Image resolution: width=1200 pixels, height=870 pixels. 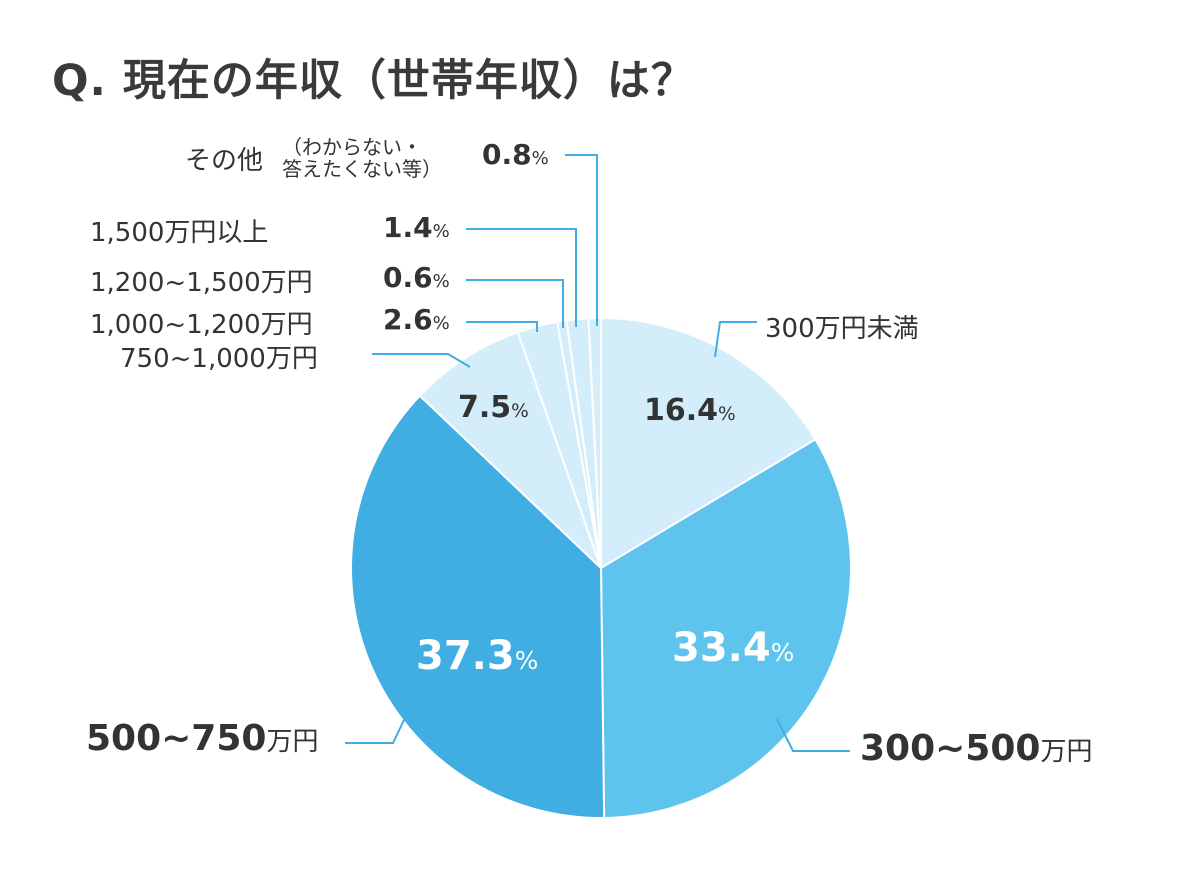 I want to click on label-1000-1200-pct: 2.6%, so click(x=416, y=319).